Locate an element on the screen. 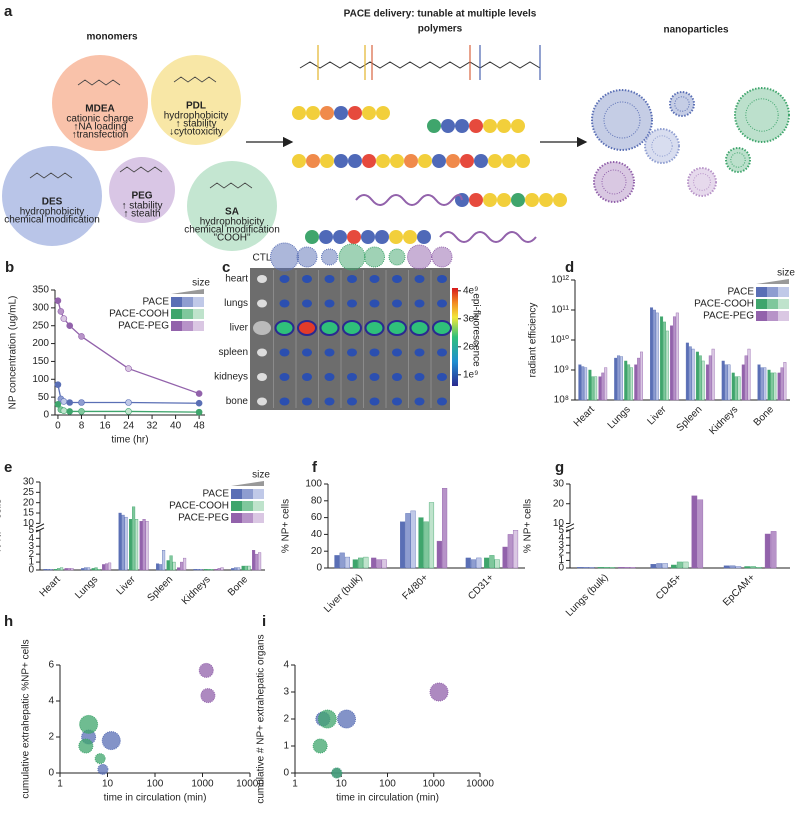 Image resolution: width=800 pixels, height=817 pixels. panel-letter: f is located at coordinates (315, 467).